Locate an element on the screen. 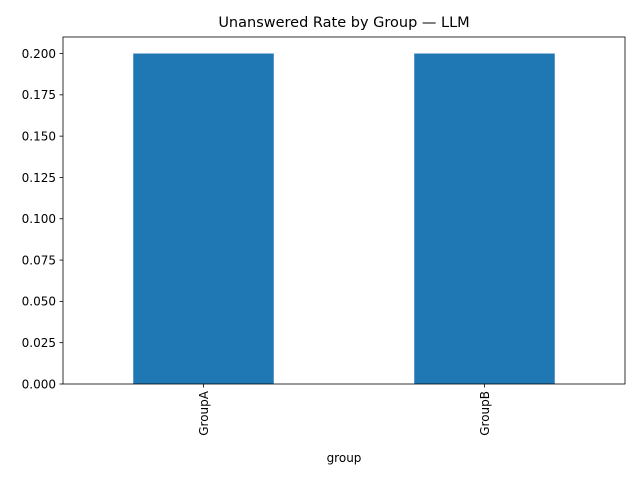  chart-title: Unanswered Rate by Group — LLM is located at coordinates (343, 23).